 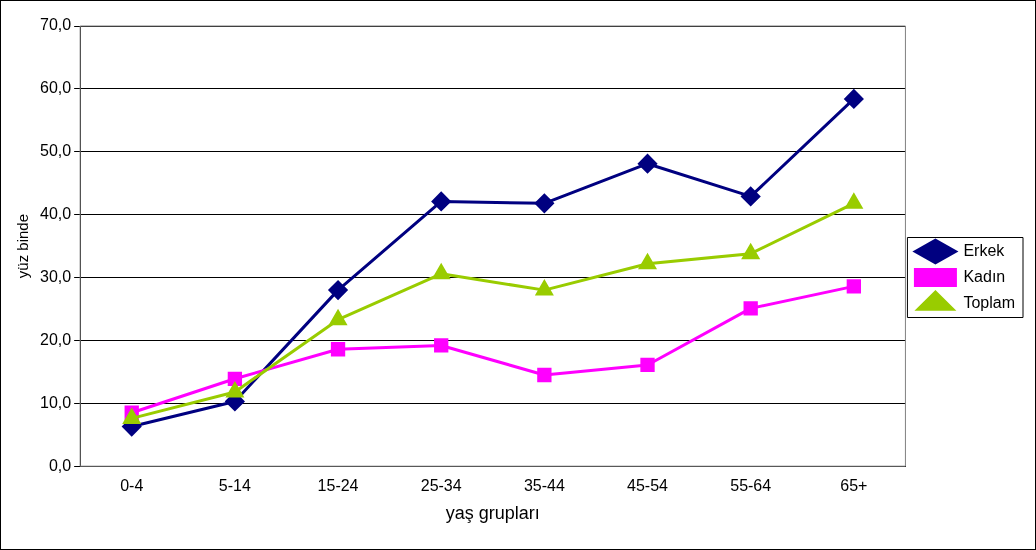 What do you see at coordinates (984, 250) in the screenshot?
I see `legend-label: Erkek` at bounding box center [984, 250].